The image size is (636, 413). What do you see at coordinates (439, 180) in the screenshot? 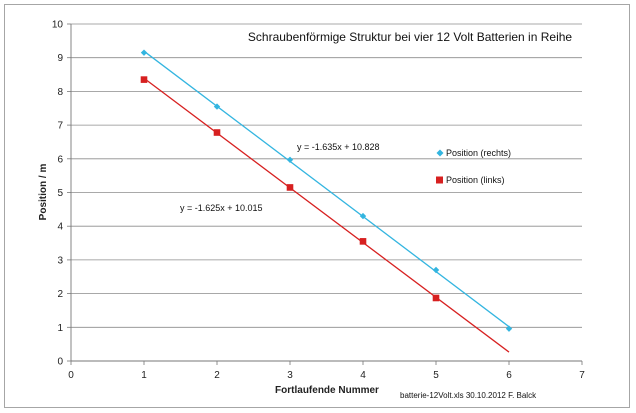
I see `legend-marker-links` at bounding box center [439, 180].